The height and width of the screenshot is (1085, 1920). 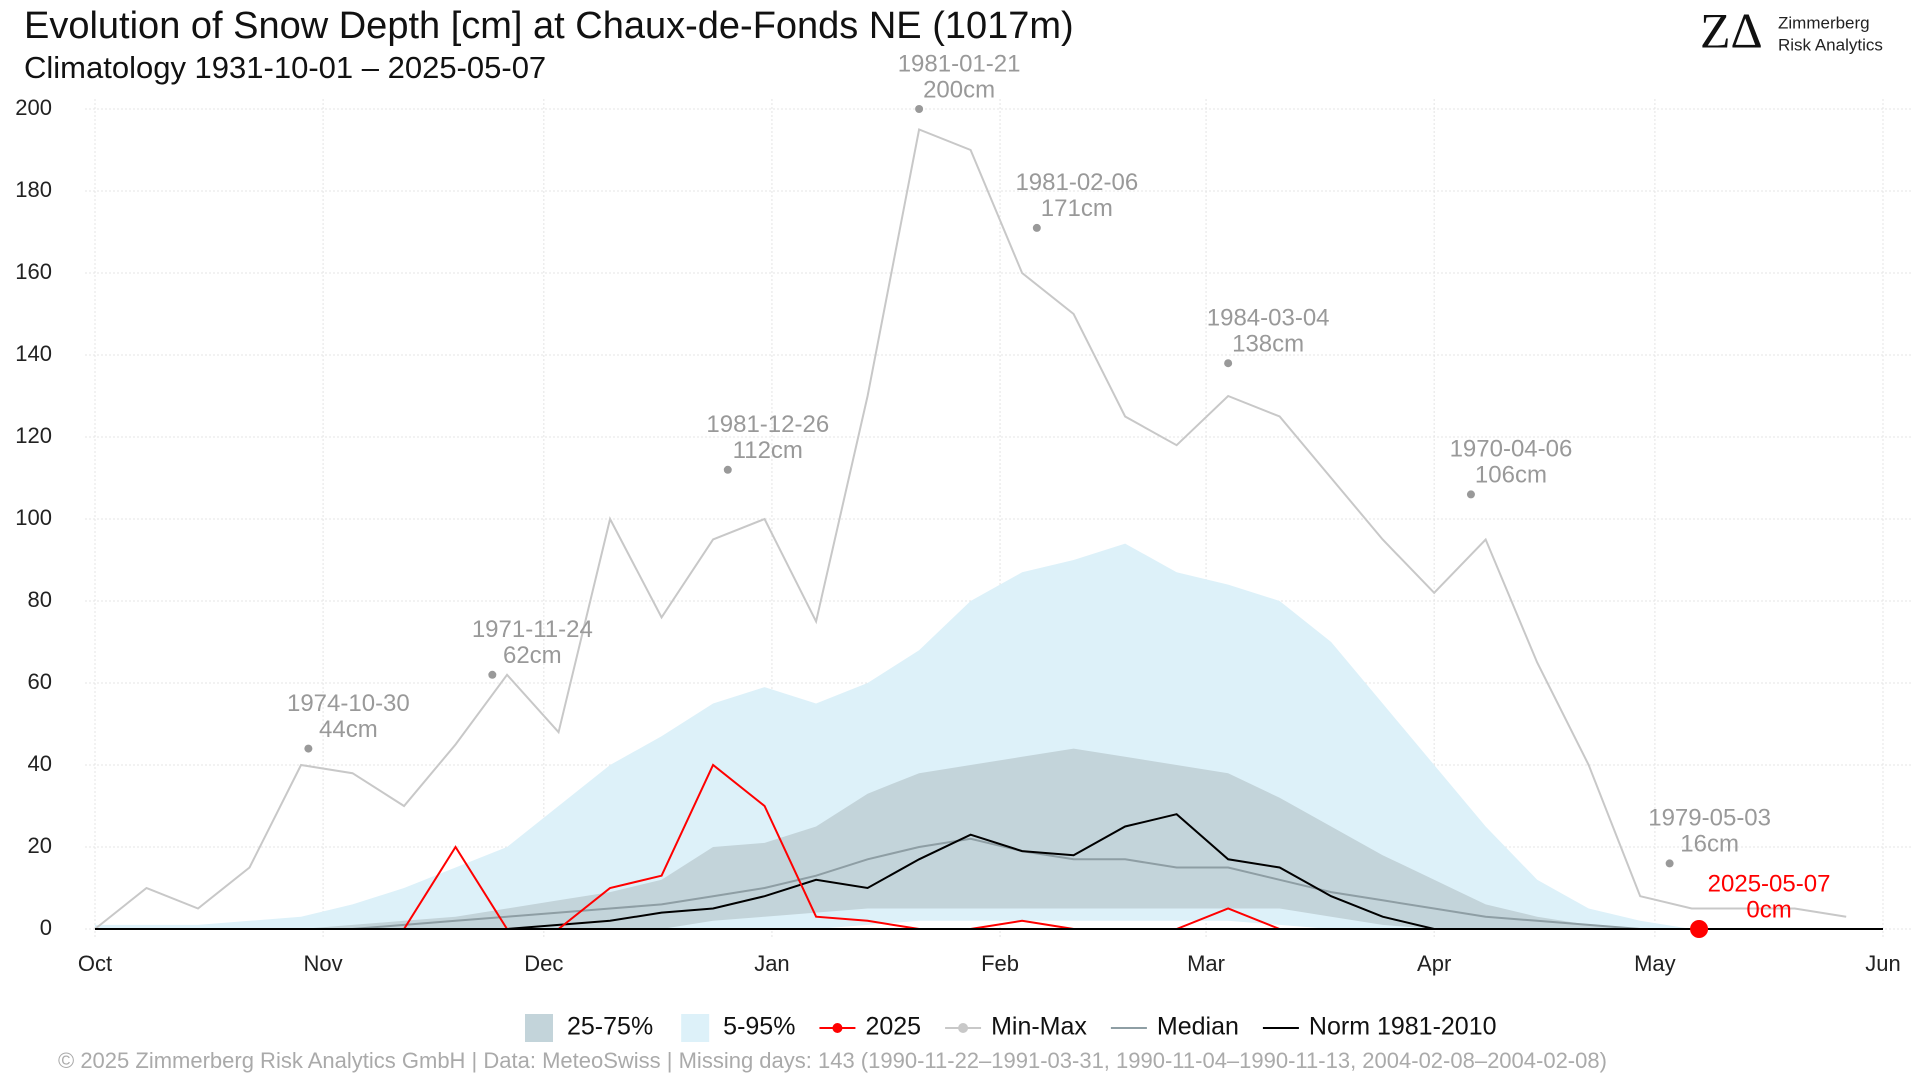 What do you see at coordinates (771, 963) in the screenshot?
I see `x-tick-label: Jan` at bounding box center [771, 963].